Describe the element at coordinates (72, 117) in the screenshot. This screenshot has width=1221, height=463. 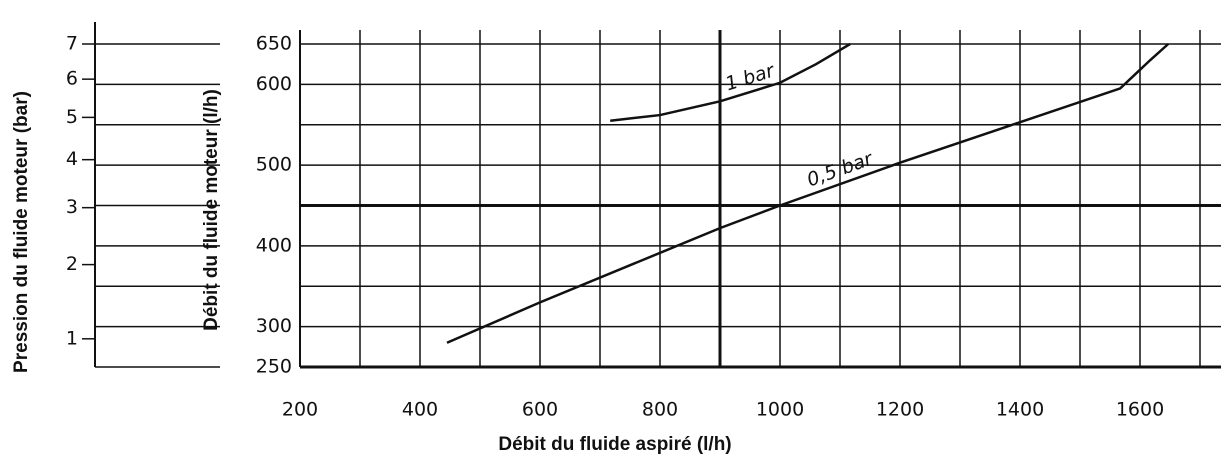
I see `y2-tick-label: 5` at that location.